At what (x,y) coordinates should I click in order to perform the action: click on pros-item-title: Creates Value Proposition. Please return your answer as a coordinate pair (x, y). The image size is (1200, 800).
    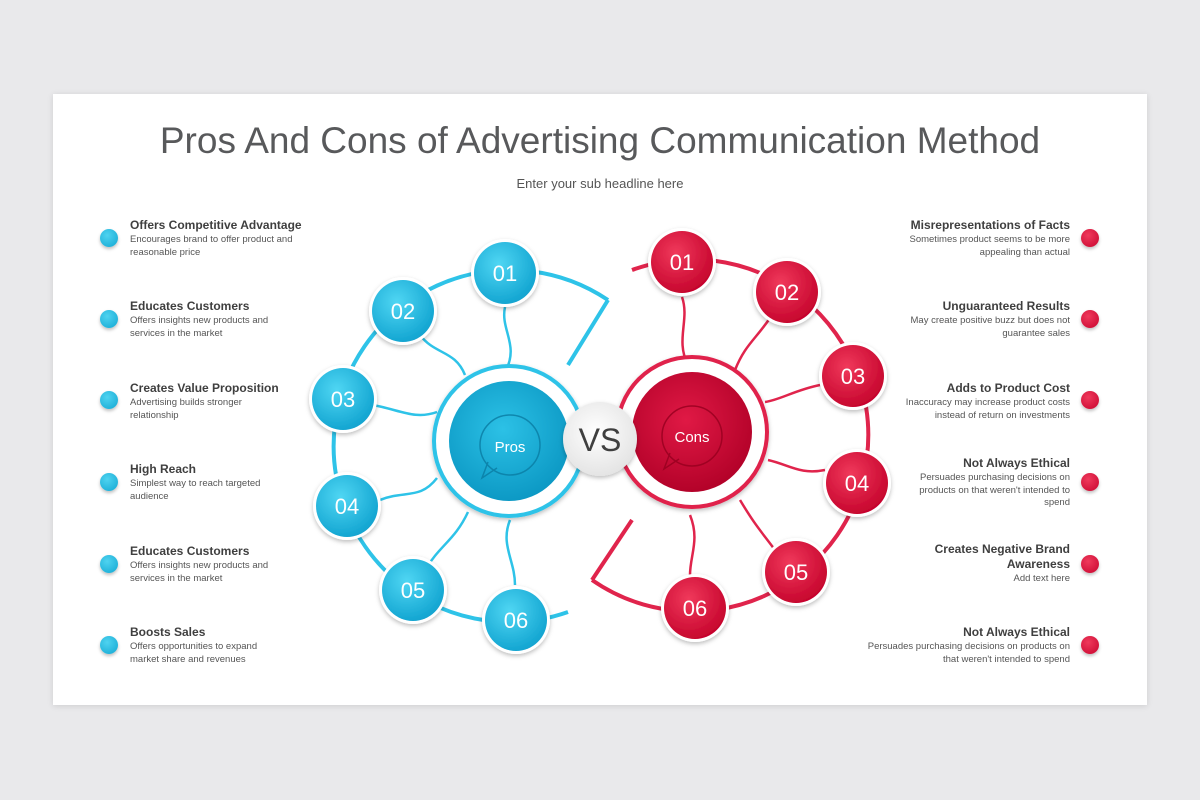
    Looking at the image, I should click on (204, 388).